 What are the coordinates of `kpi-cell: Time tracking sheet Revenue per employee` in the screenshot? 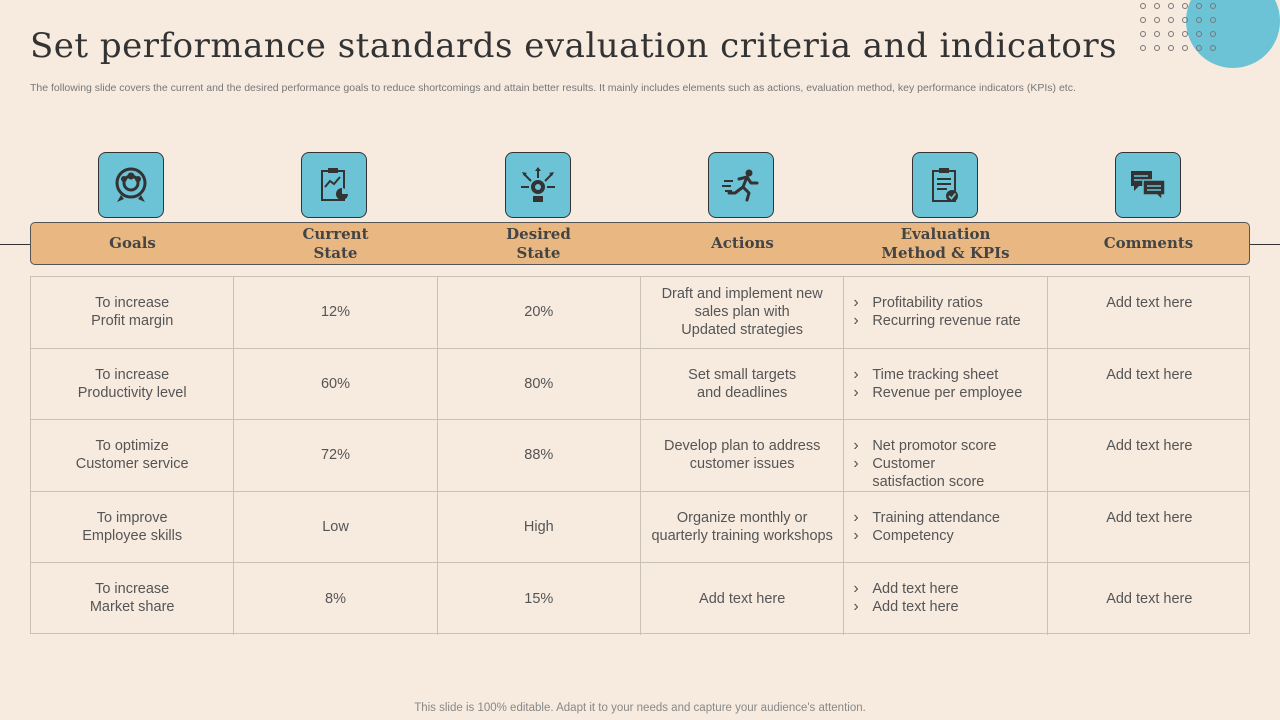 It's located at (946, 384).